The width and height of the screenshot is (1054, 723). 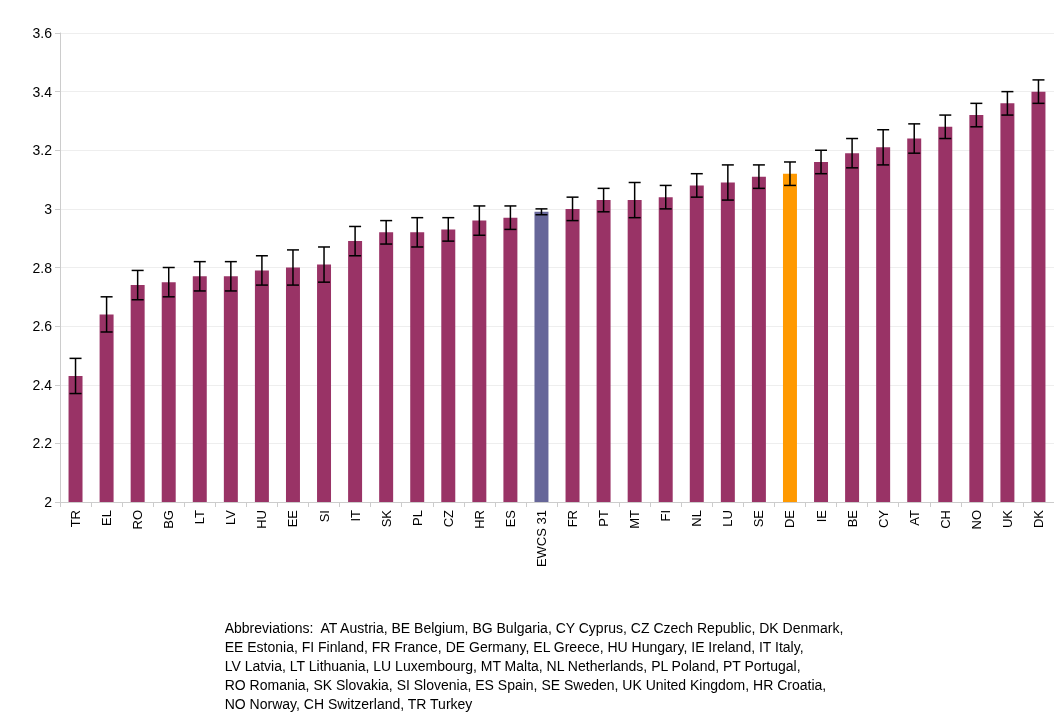 I want to click on y-tick-label: 2.8, so click(x=42, y=267).